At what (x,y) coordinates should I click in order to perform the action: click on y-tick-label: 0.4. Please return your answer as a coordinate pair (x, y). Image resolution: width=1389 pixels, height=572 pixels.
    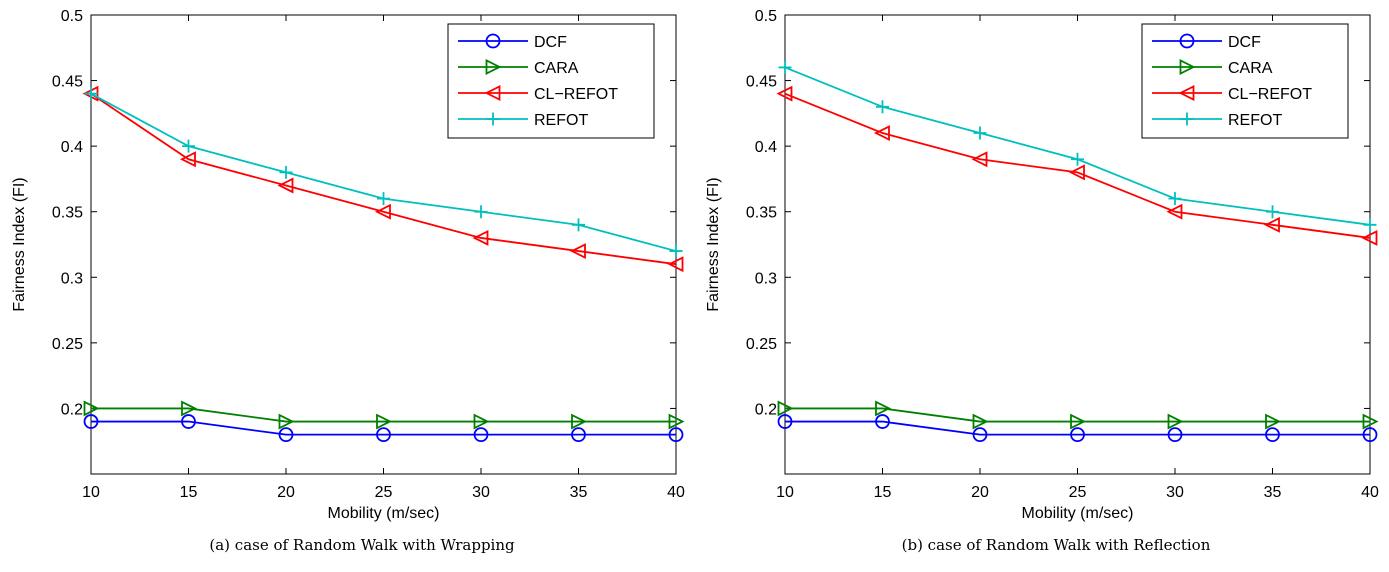
    Looking at the image, I should click on (72, 147).